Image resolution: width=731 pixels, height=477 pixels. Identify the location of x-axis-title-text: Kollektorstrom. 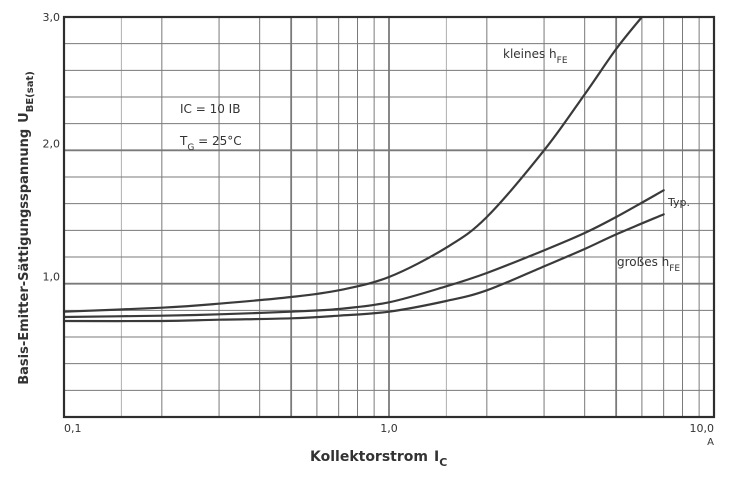
(369, 457).